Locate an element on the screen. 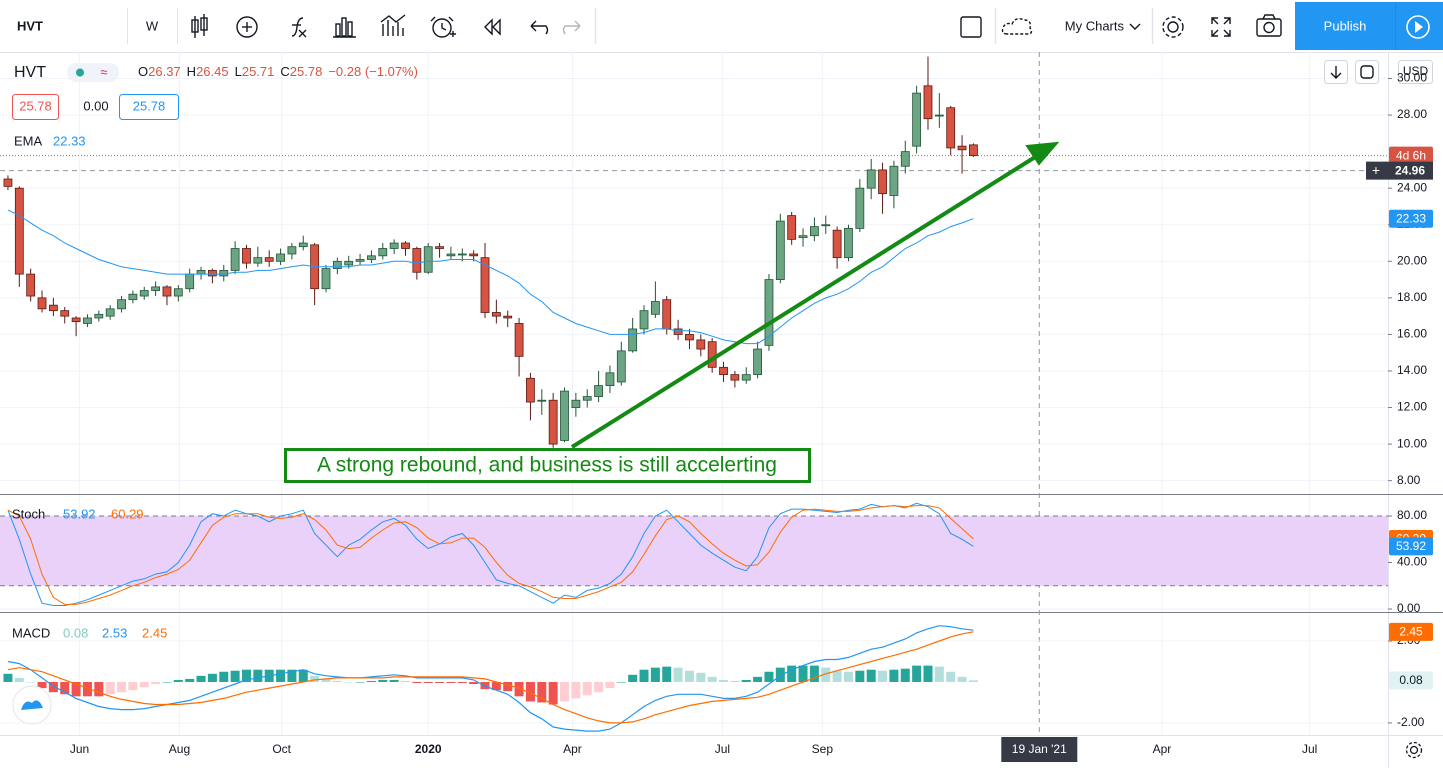 The image size is (1443, 768). ohlc-value: 25.78 is located at coordinates (306, 71).